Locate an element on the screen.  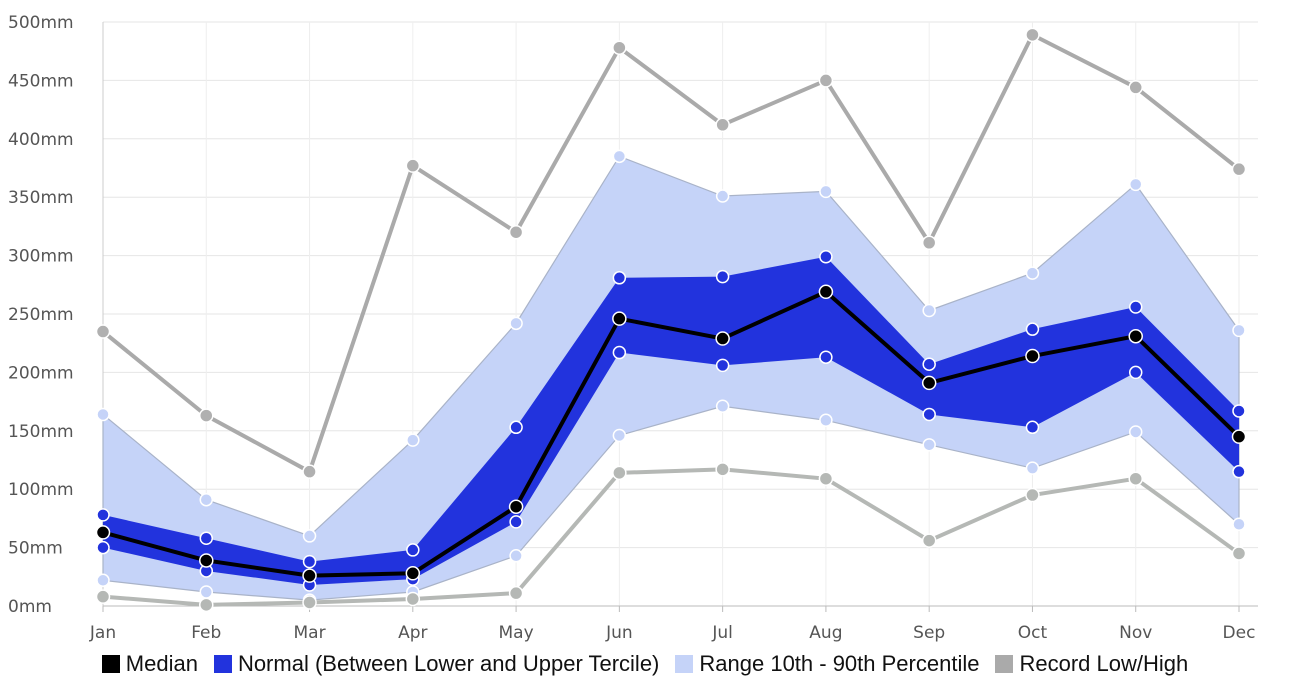
y-tick-label: 350mm is located at coordinates (41, 198).